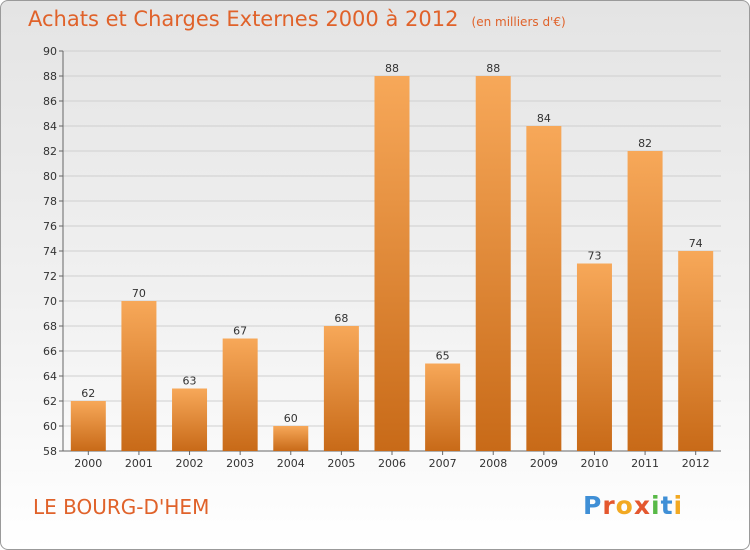 Image resolution: width=750 pixels, height=550 pixels. Describe the element at coordinates (443, 407) in the screenshot. I see `bar-2007` at that location.